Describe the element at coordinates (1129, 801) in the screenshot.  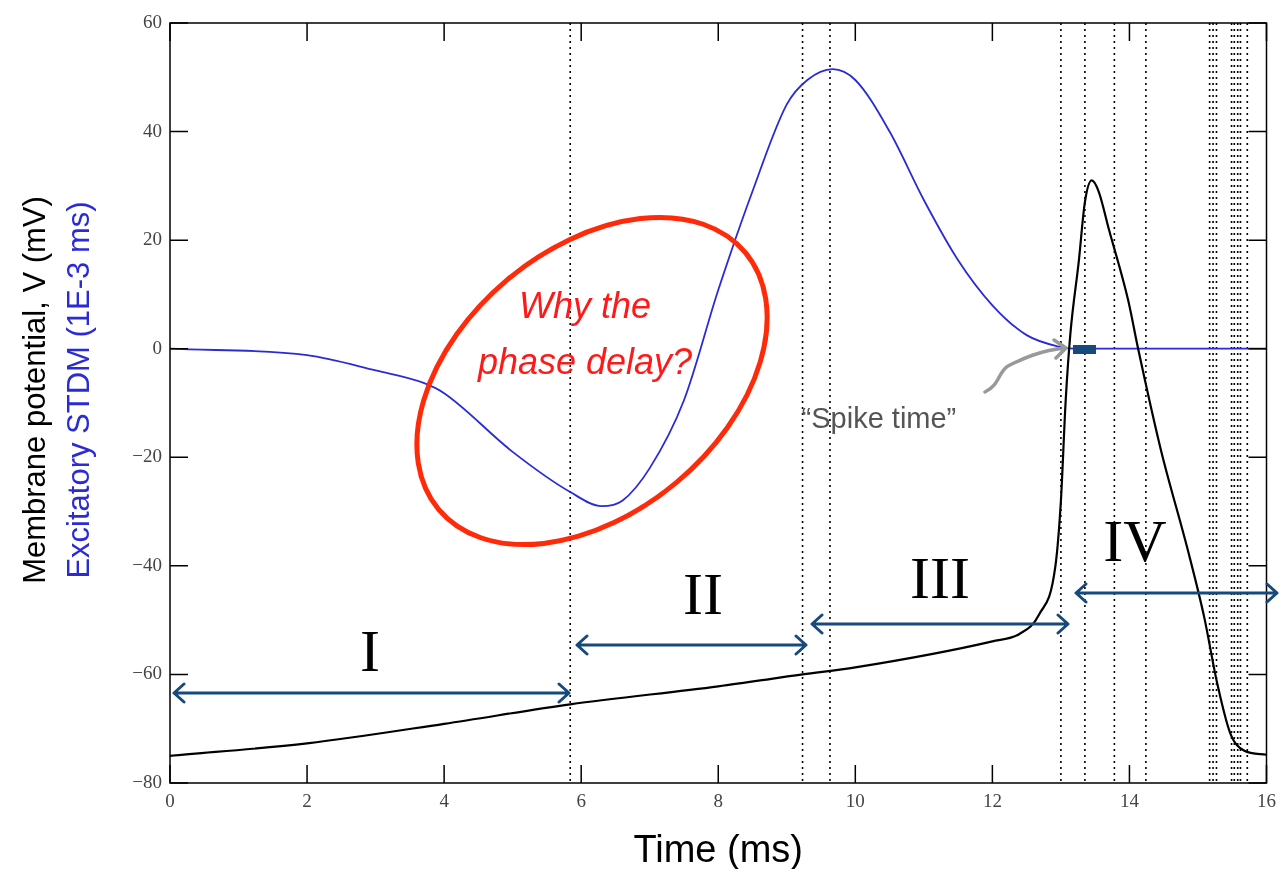
I see `x-tick-label: 14` at that location.